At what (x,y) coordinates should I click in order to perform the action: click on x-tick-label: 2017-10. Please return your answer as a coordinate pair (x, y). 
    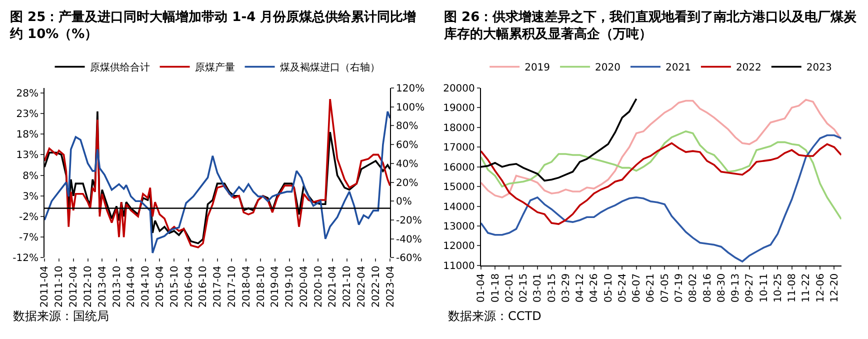
    Looking at the image, I should click on (232, 287).